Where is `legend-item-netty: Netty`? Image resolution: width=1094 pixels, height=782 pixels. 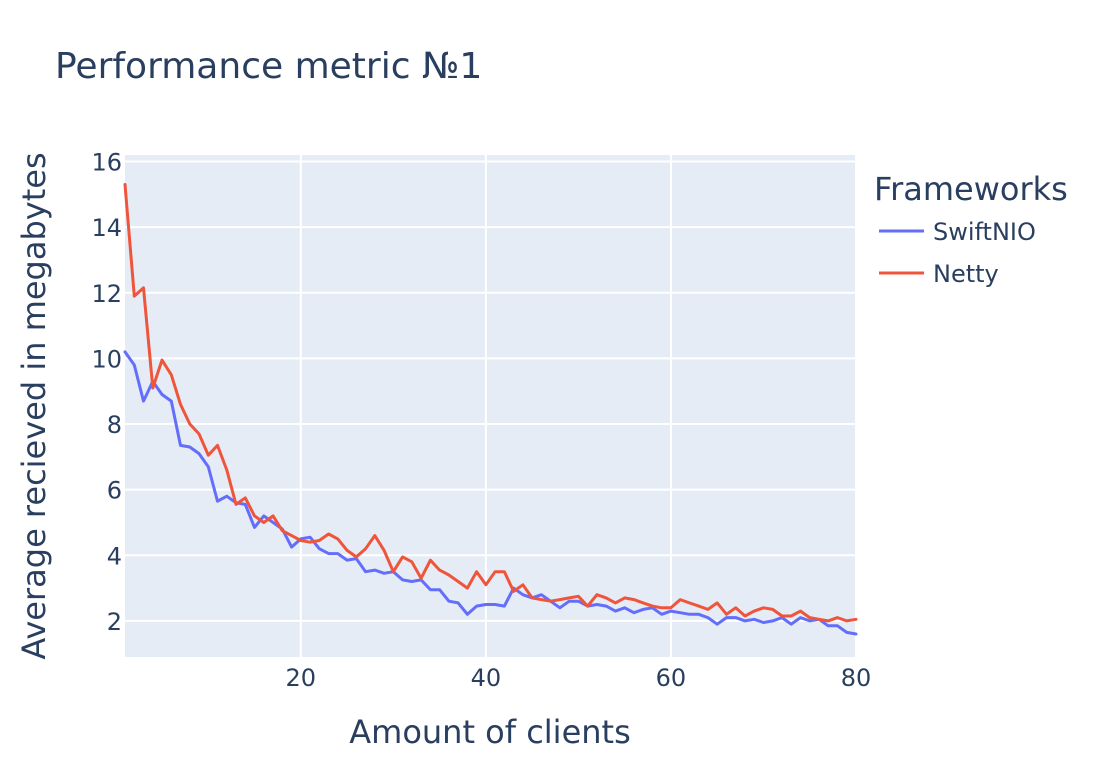 legend-item-netty: Netty is located at coordinates (939, 274).